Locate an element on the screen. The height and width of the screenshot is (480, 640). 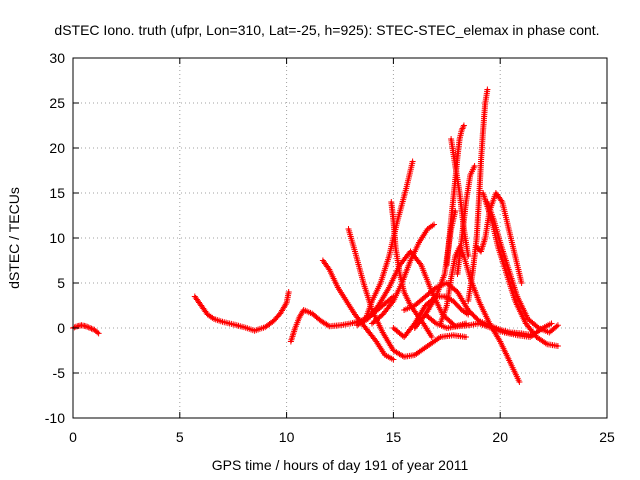
x-tick-label: 20 is located at coordinates (500, 437).